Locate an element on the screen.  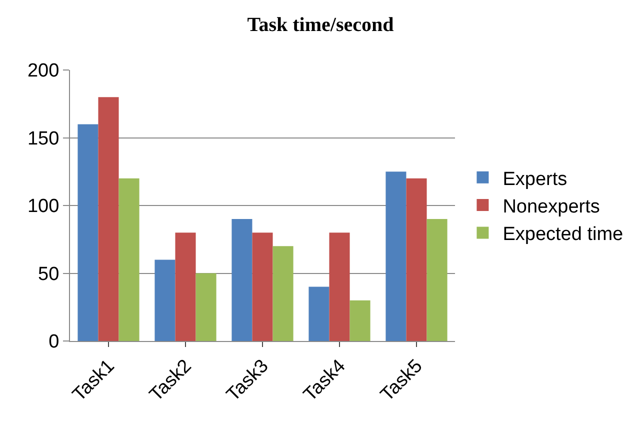
y-tick-label: 200 is located at coordinates (43, 71).